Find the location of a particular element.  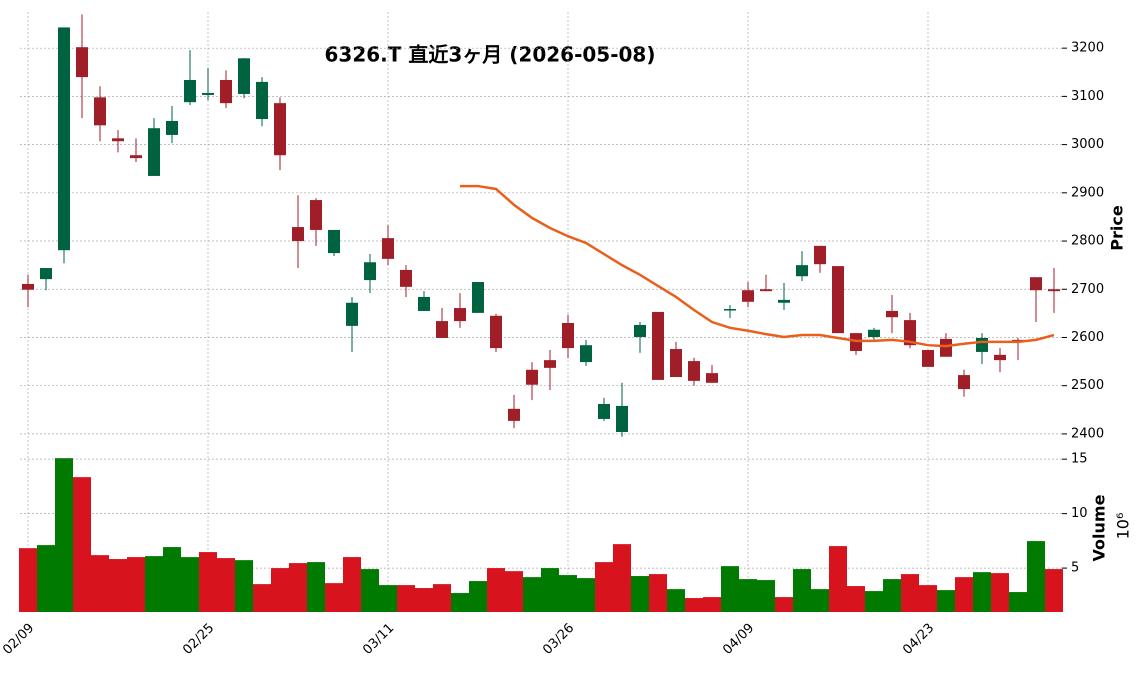

y-axis-label: Price is located at coordinates (1117, 228).